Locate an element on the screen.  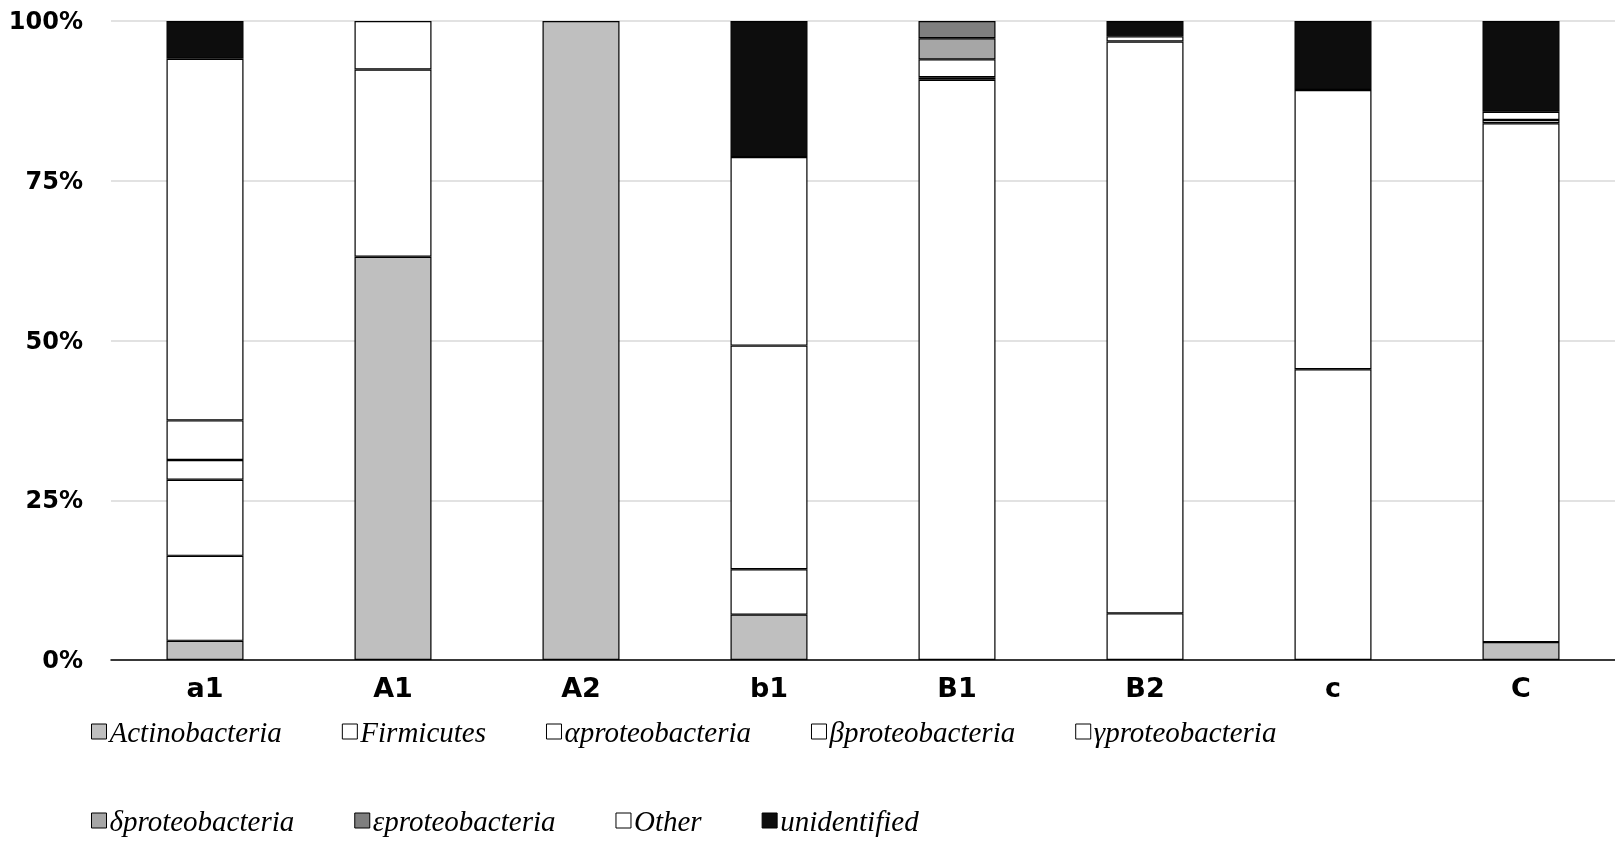
x-tick-label: b1 is located at coordinates (769, 687).